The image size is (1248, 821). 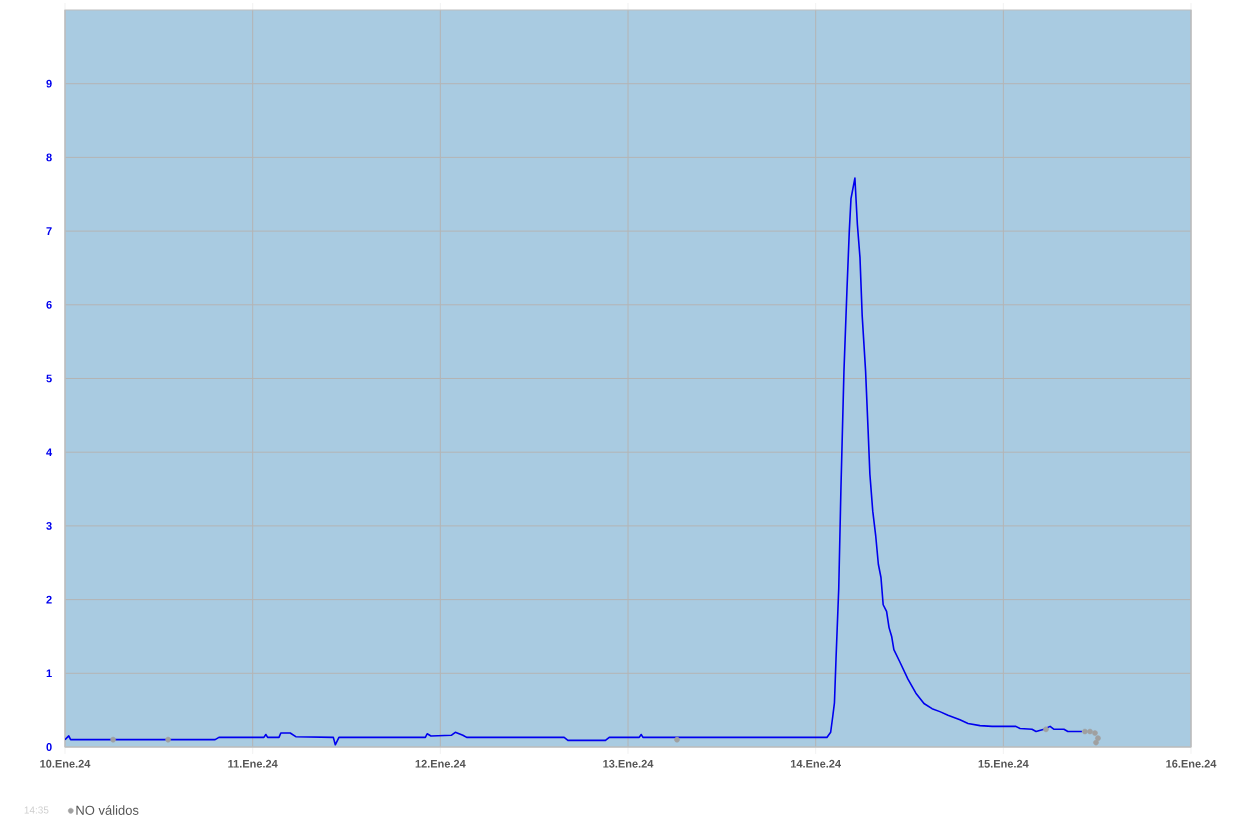 What do you see at coordinates (49, 378) in the screenshot?
I see `y-tick-label: 5` at bounding box center [49, 378].